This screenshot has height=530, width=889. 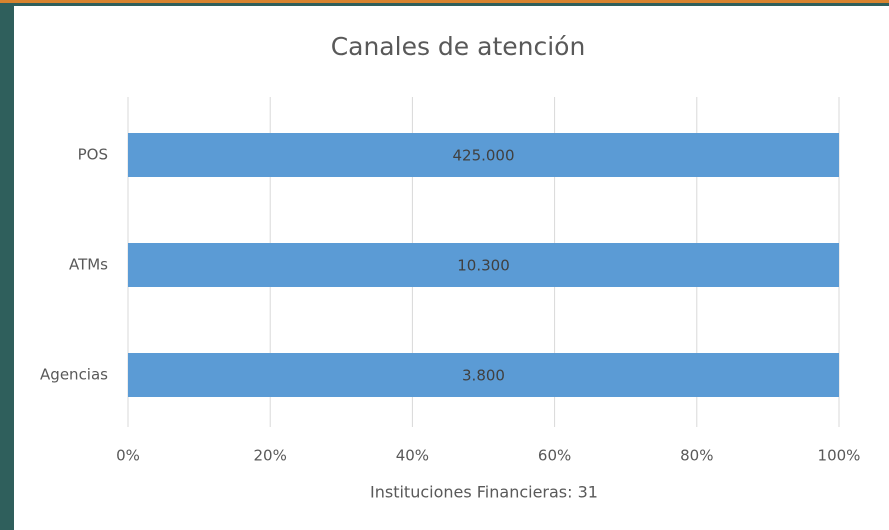 What do you see at coordinates (88, 265) in the screenshot?
I see `y-tick-label: ATMs` at bounding box center [88, 265].